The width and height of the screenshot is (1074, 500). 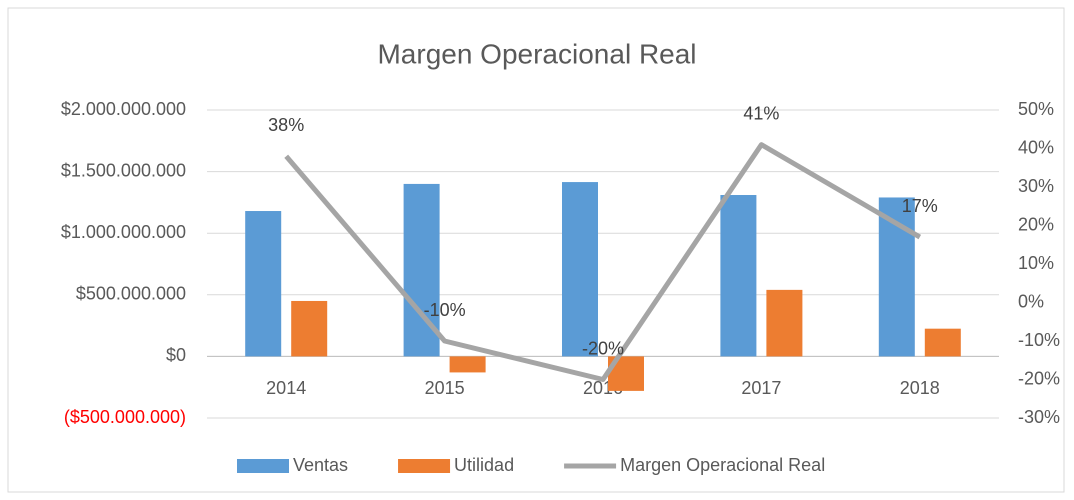 I want to click on x-tick-label: 2017, so click(x=761, y=388).